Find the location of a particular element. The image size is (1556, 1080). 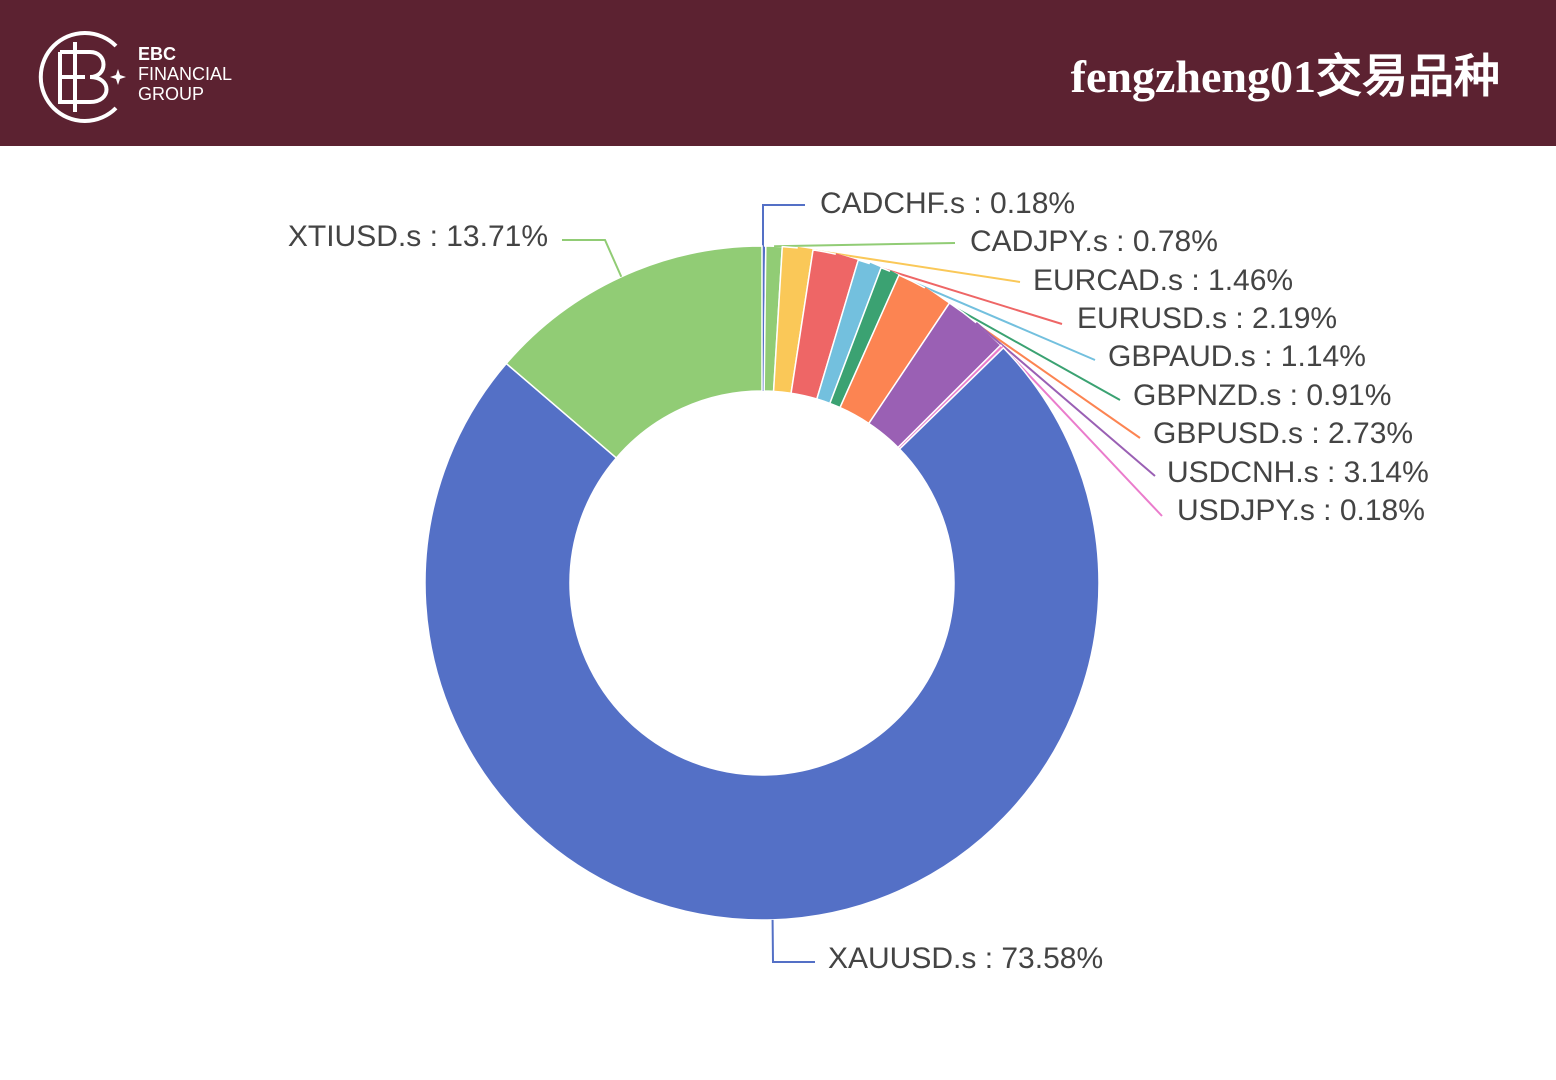

data-label: USDCNH.s : 3.14% is located at coordinates (1298, 472).